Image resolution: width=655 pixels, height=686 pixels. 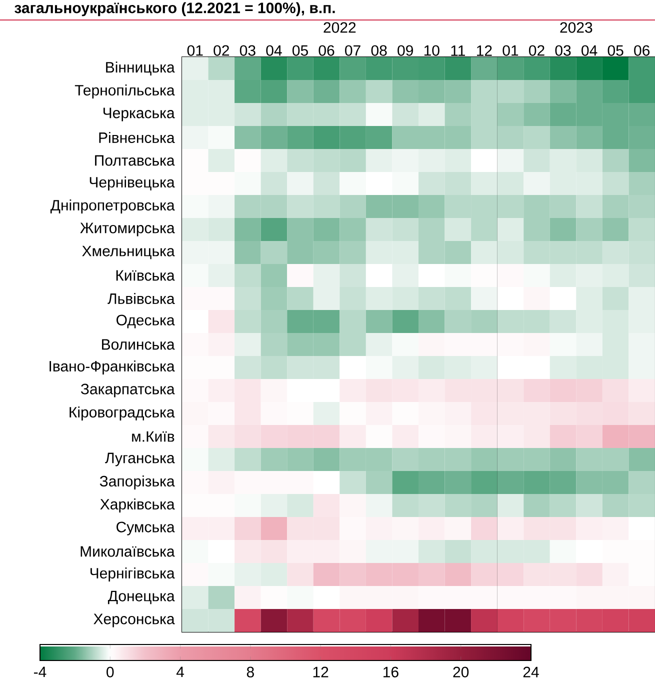 What do you see at coordinates (127, 551) in the screenshot?
I see `y-tick-label: Миколаївська` at bounding box center [127, 551].